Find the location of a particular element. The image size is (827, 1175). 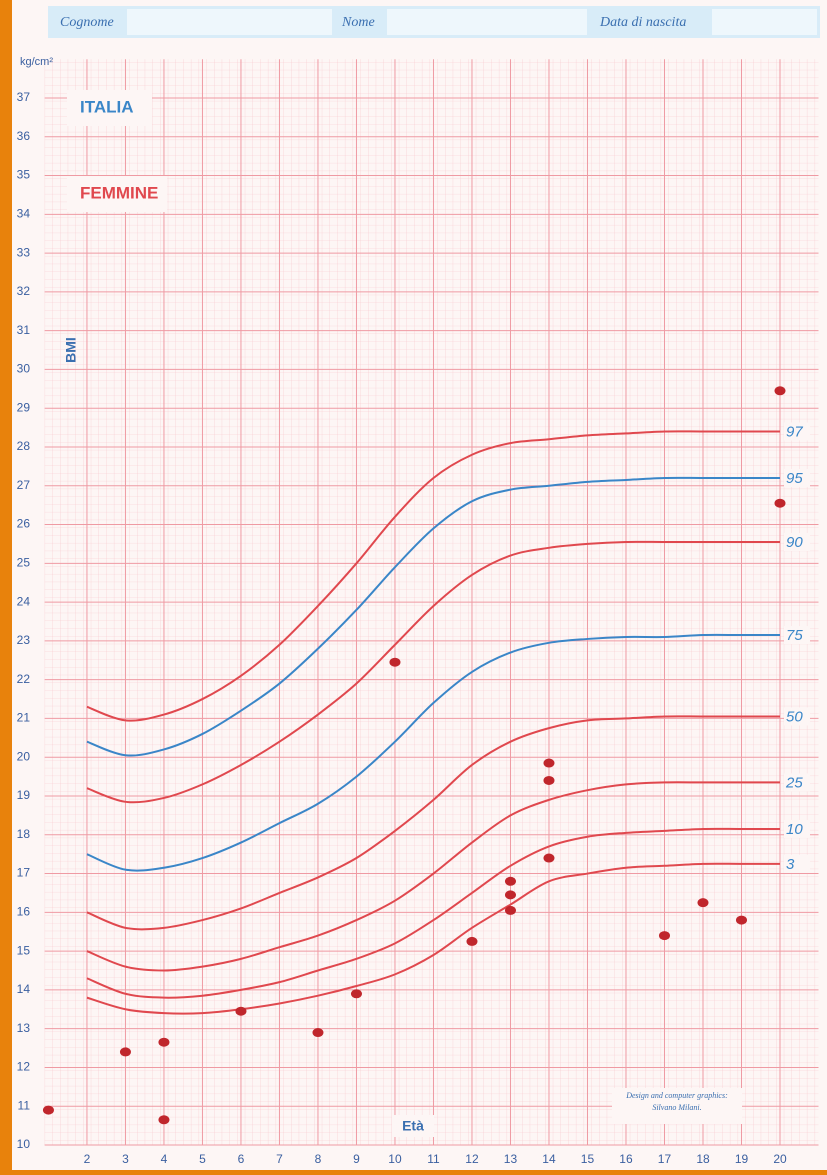

x-tick-label: 2 is located at coordinates (87, 1159).